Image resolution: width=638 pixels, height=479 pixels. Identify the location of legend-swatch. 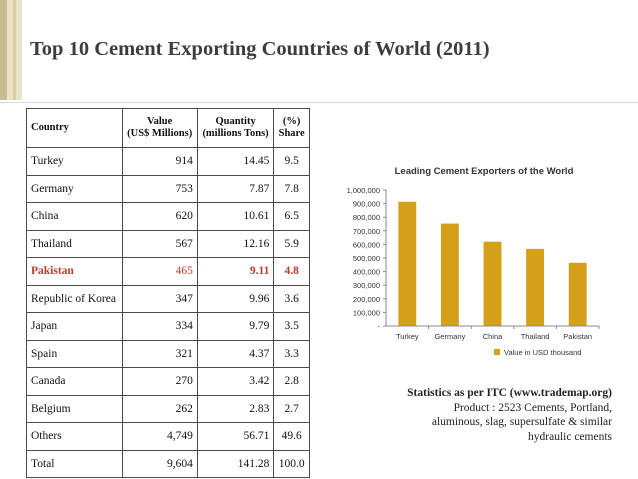
(497, 352).